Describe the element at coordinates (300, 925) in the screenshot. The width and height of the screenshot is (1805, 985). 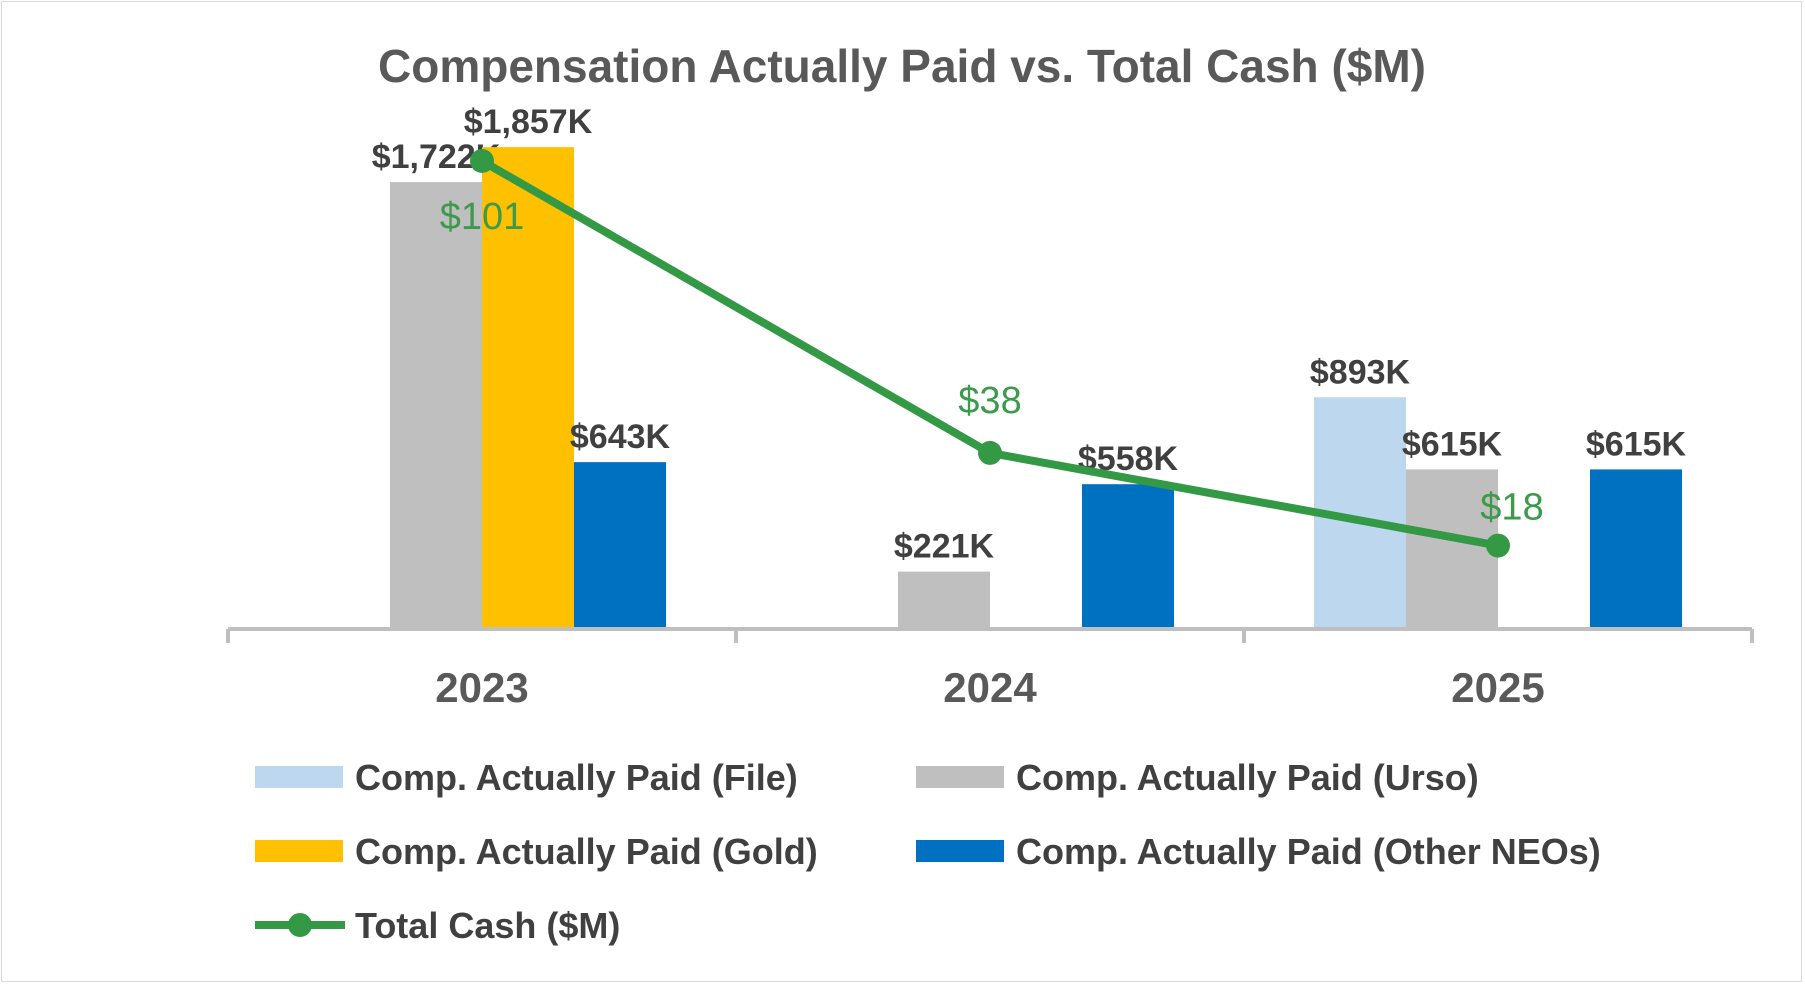
I see `legend-line-marker` at that location.